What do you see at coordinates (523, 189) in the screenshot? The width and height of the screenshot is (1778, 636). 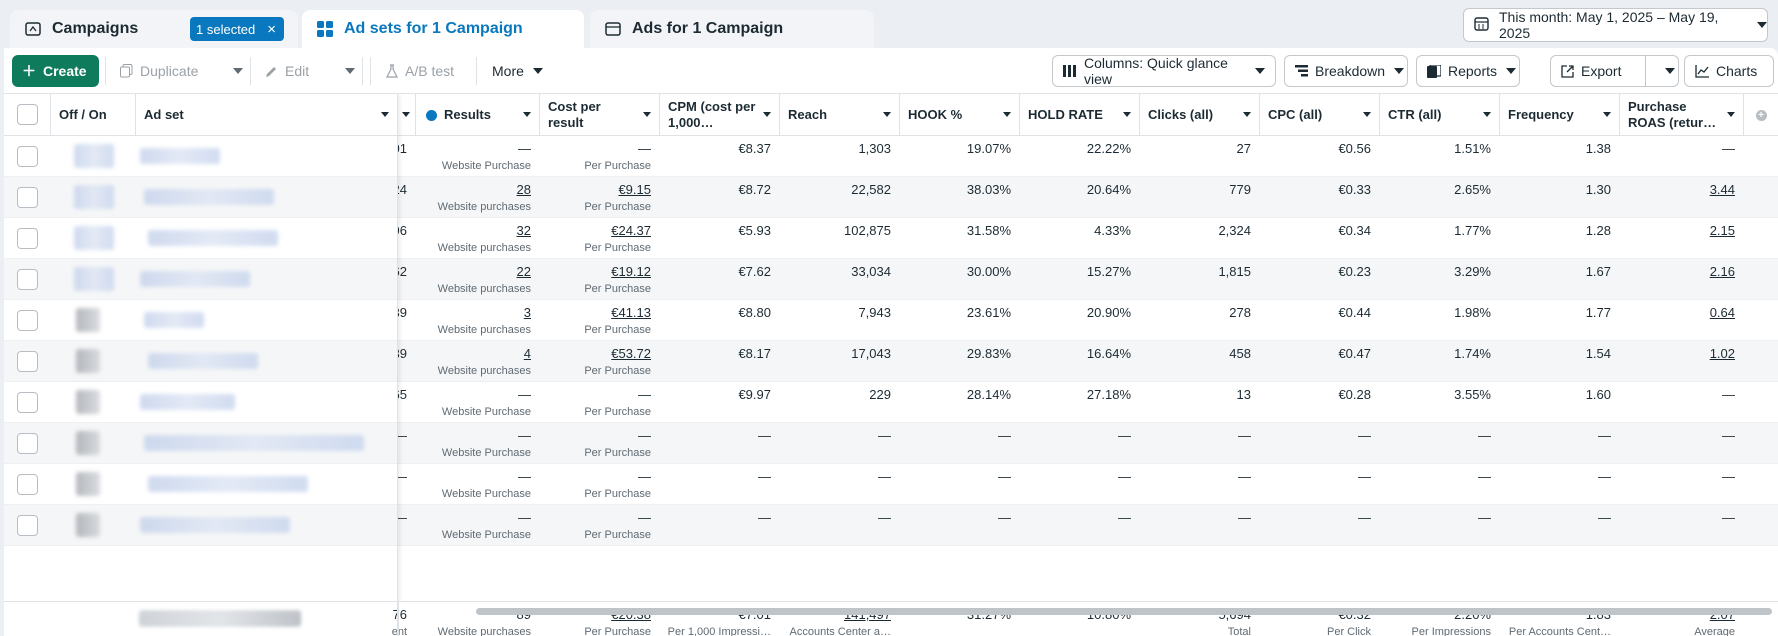 I see `cell-value: 28` at bounding box center [523, 189].